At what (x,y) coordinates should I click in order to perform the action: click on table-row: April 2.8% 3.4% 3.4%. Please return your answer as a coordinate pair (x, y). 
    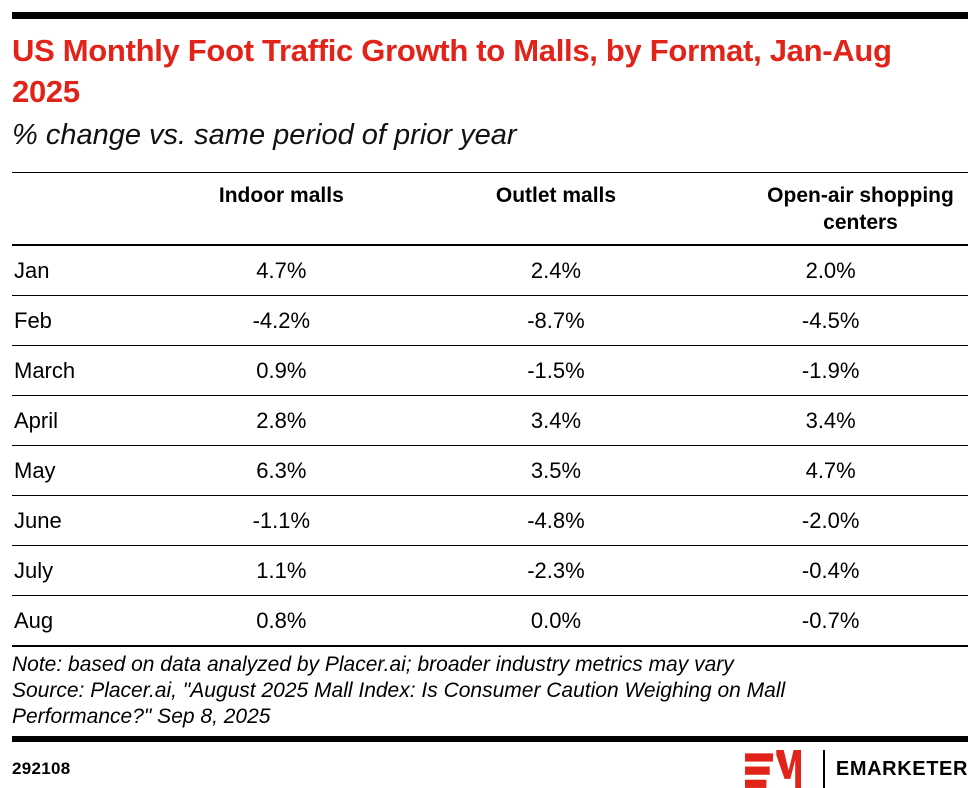
    Looking at the image, I should click on (490, 420).